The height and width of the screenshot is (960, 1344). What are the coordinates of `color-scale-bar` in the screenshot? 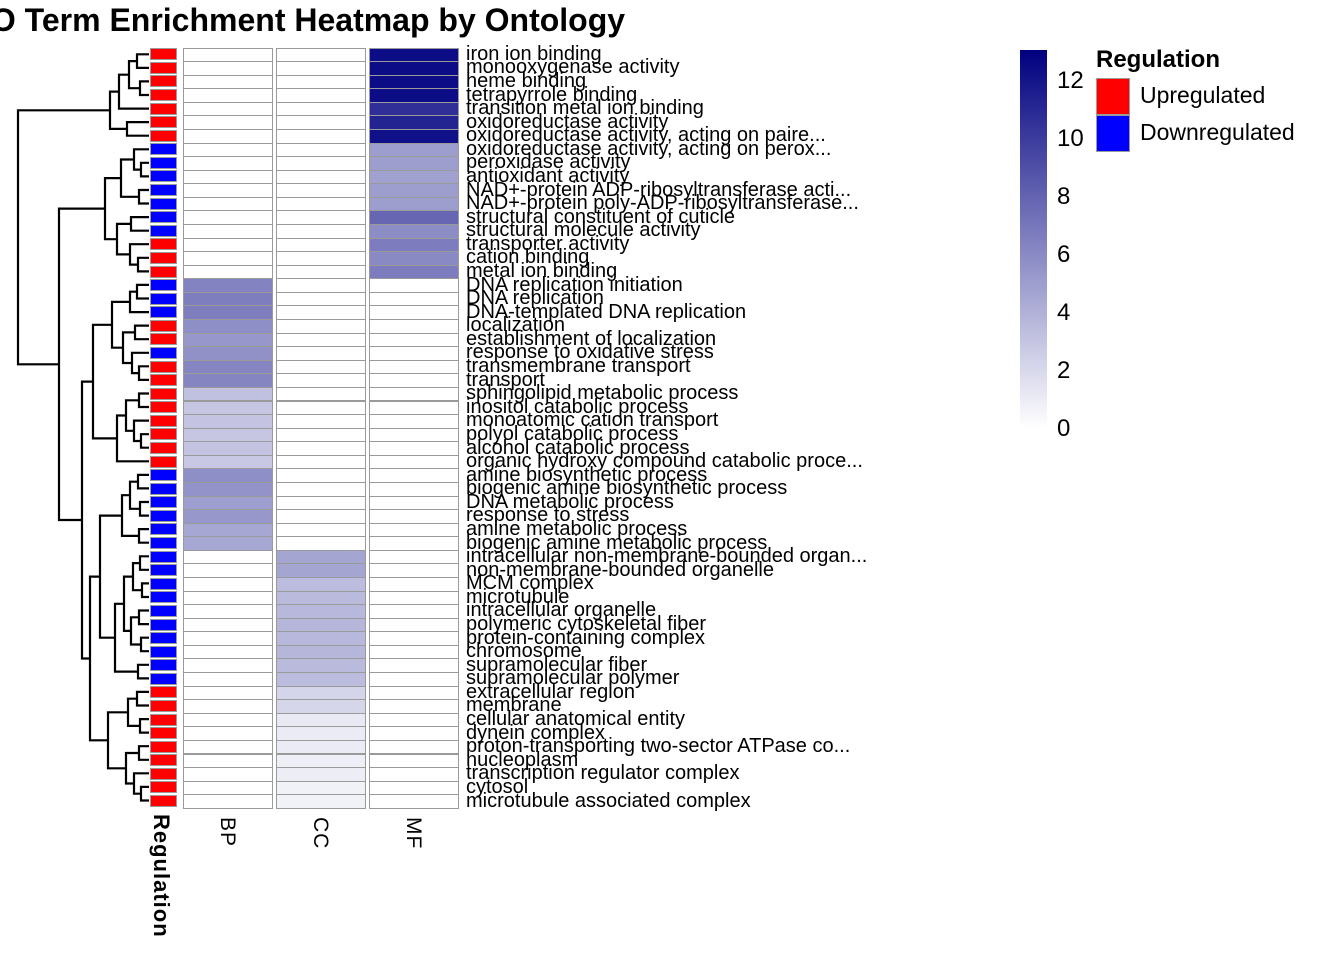 It's located at (1033, 239).